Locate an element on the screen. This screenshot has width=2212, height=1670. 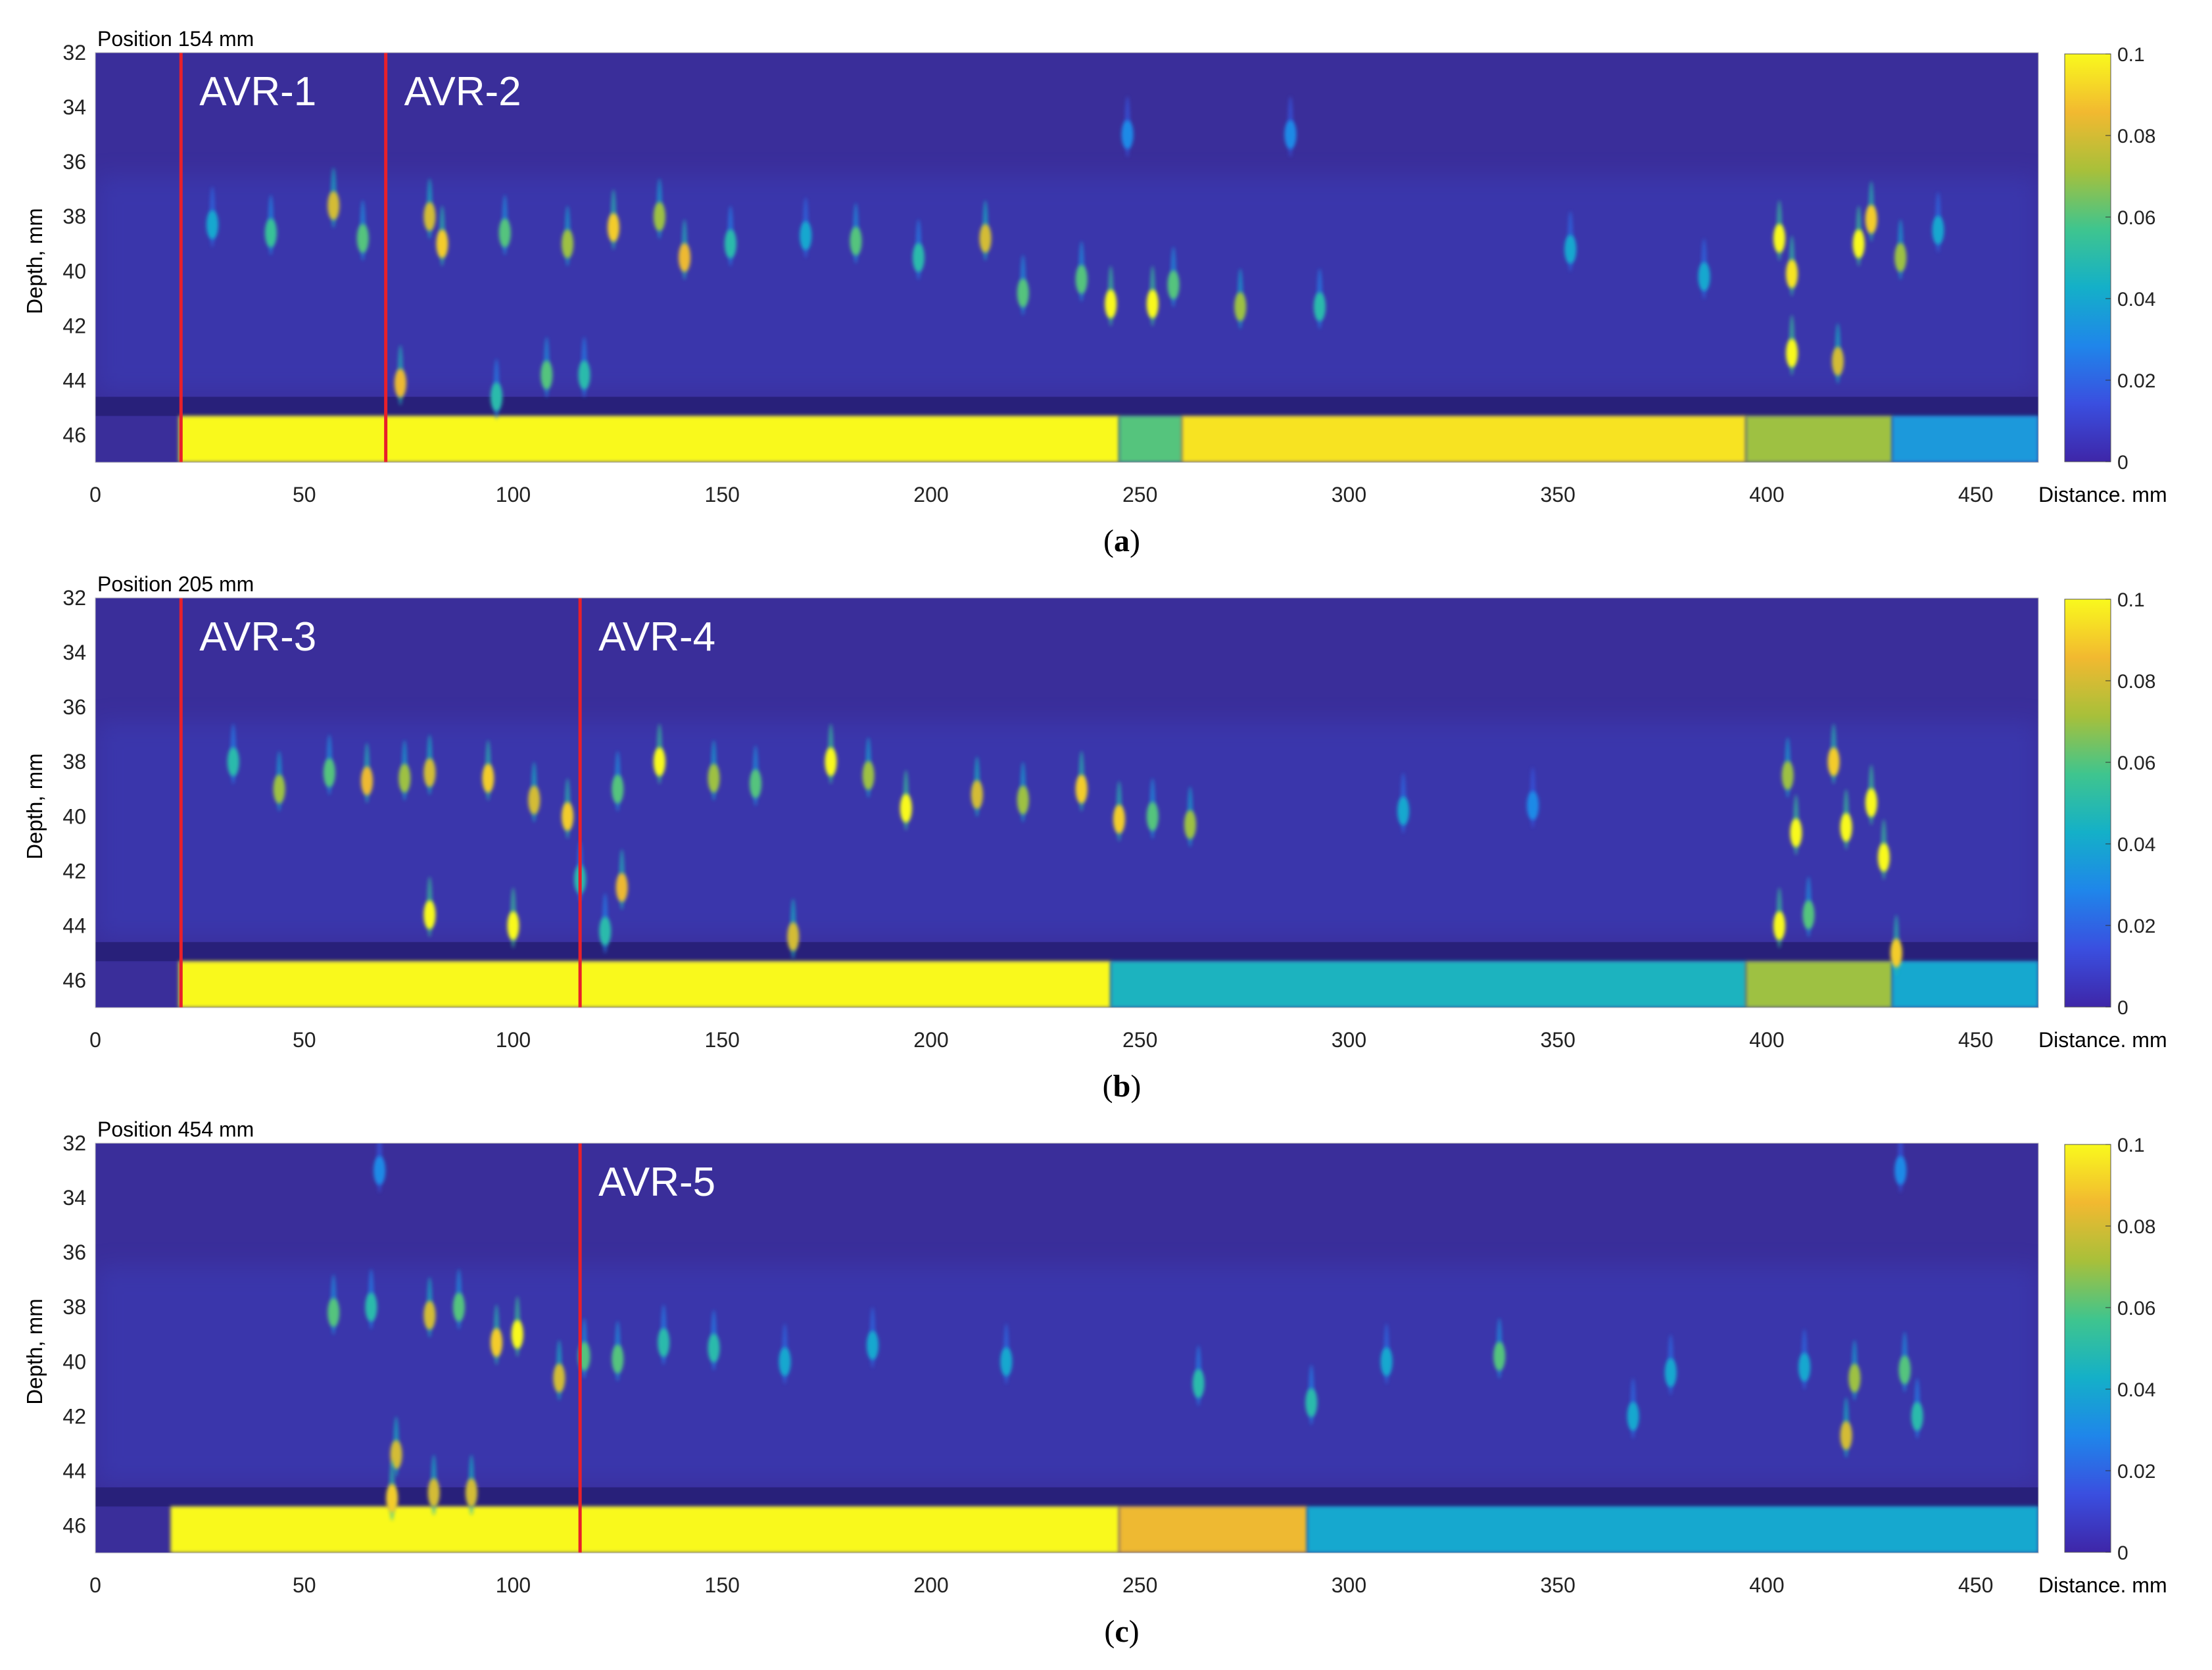
y-tick-label: 44 is located at coordinates (74, 1471).